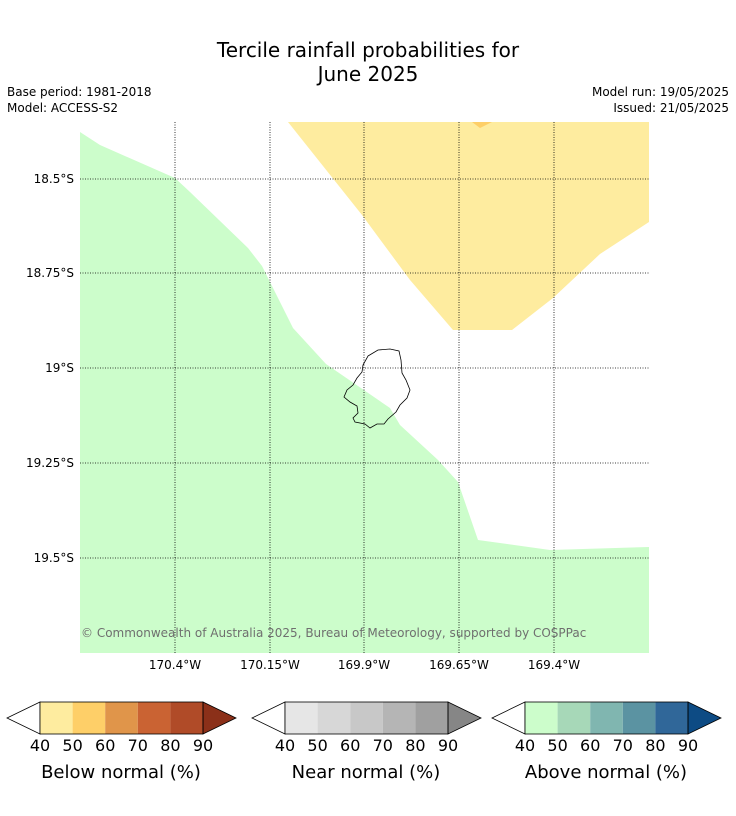 The width and height of the screenshot is (736, 816). What do you see at coordinates (671, 108) in the screenshot?
I see `issued-text: Issued: 21/05/2025` at bounding box center [671, 108].